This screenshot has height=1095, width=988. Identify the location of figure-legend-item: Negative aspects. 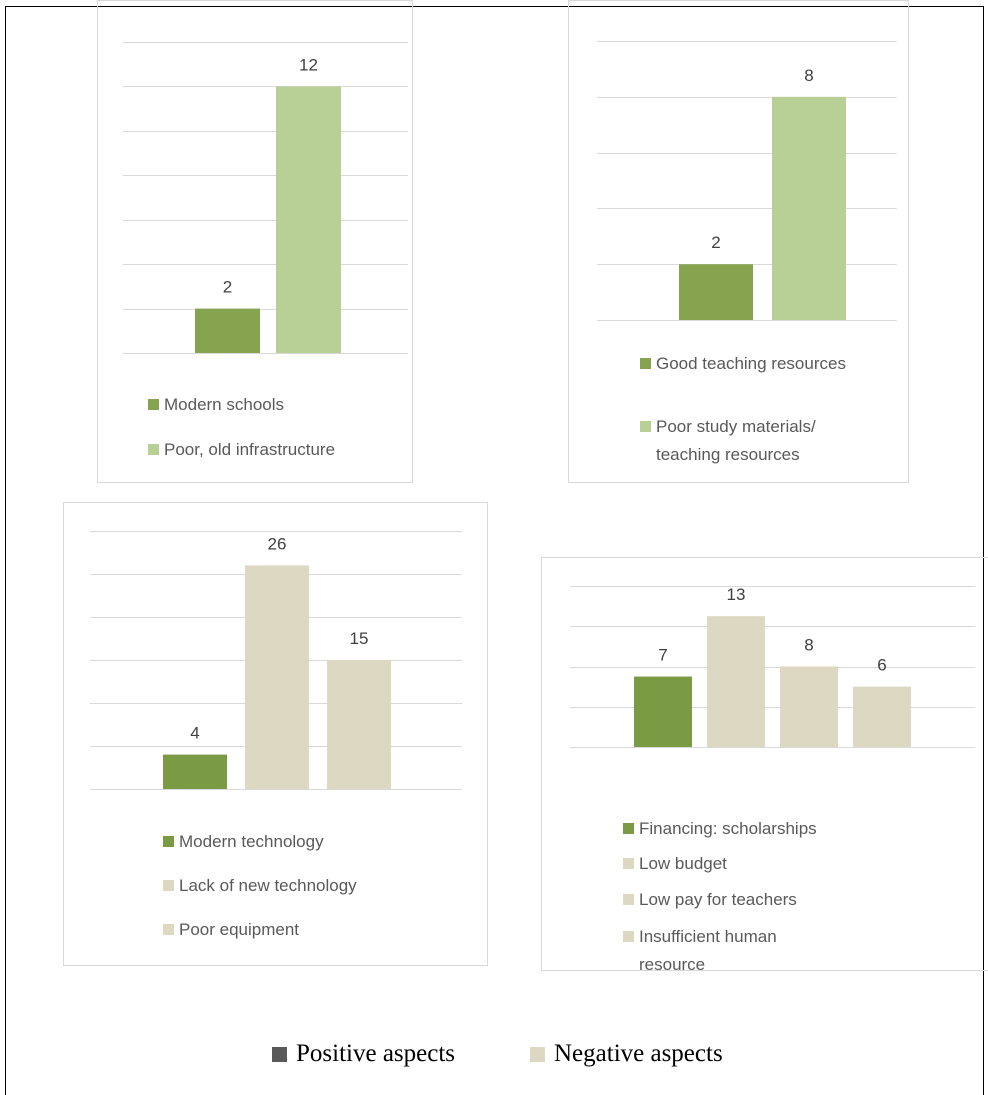
(626, 1054).